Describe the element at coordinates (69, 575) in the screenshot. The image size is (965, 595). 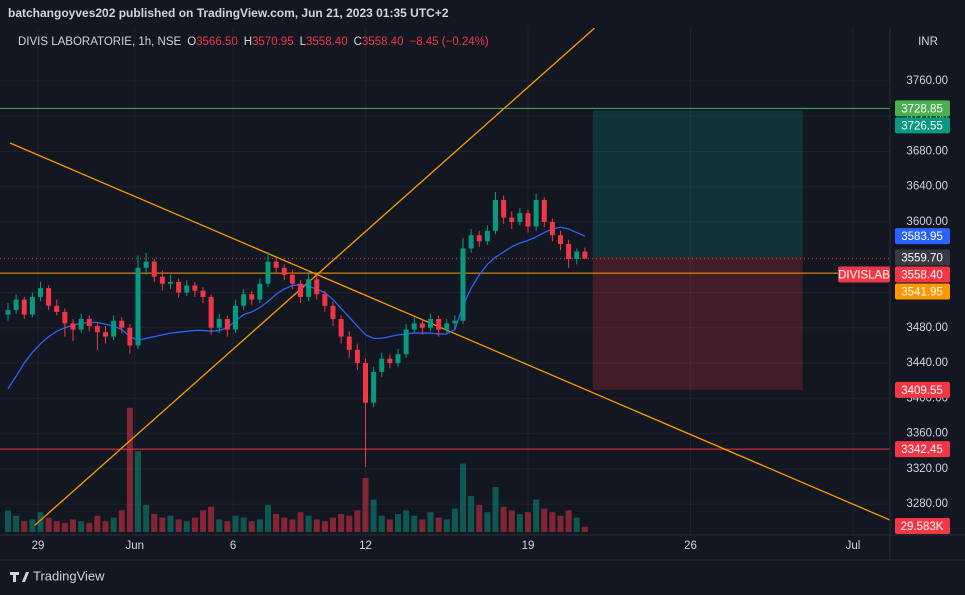
I see `brand: TradingView` at that location.